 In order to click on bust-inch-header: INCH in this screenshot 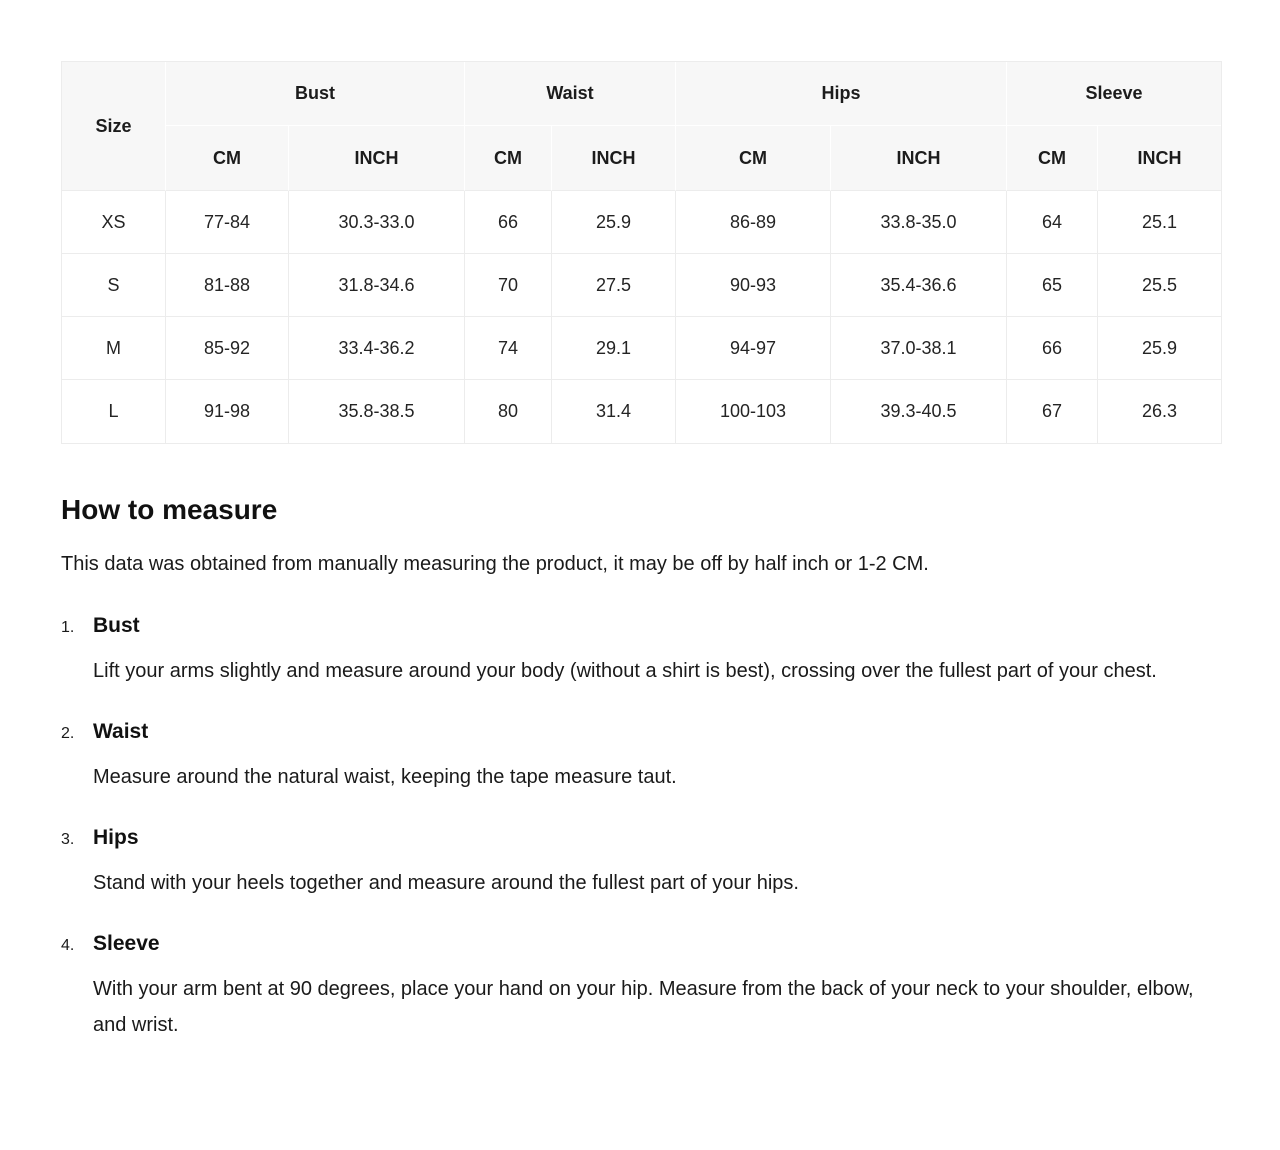, I will do `click(377, 158)`.